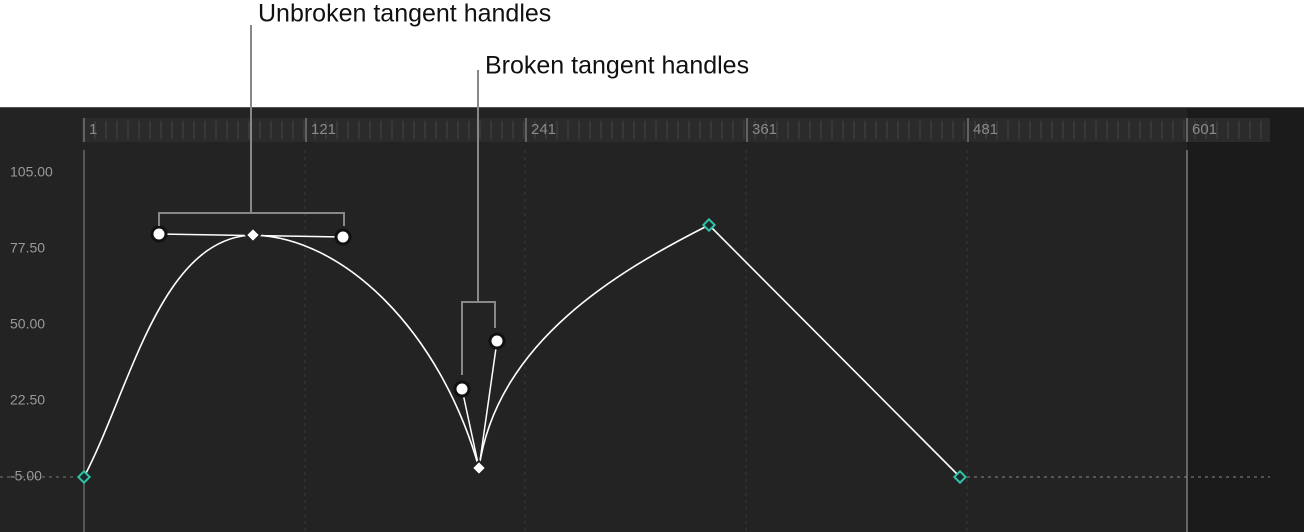  Describe the element at coordinates (27, 248) in the screenshot. I see `value-label: 77.50` at that location.